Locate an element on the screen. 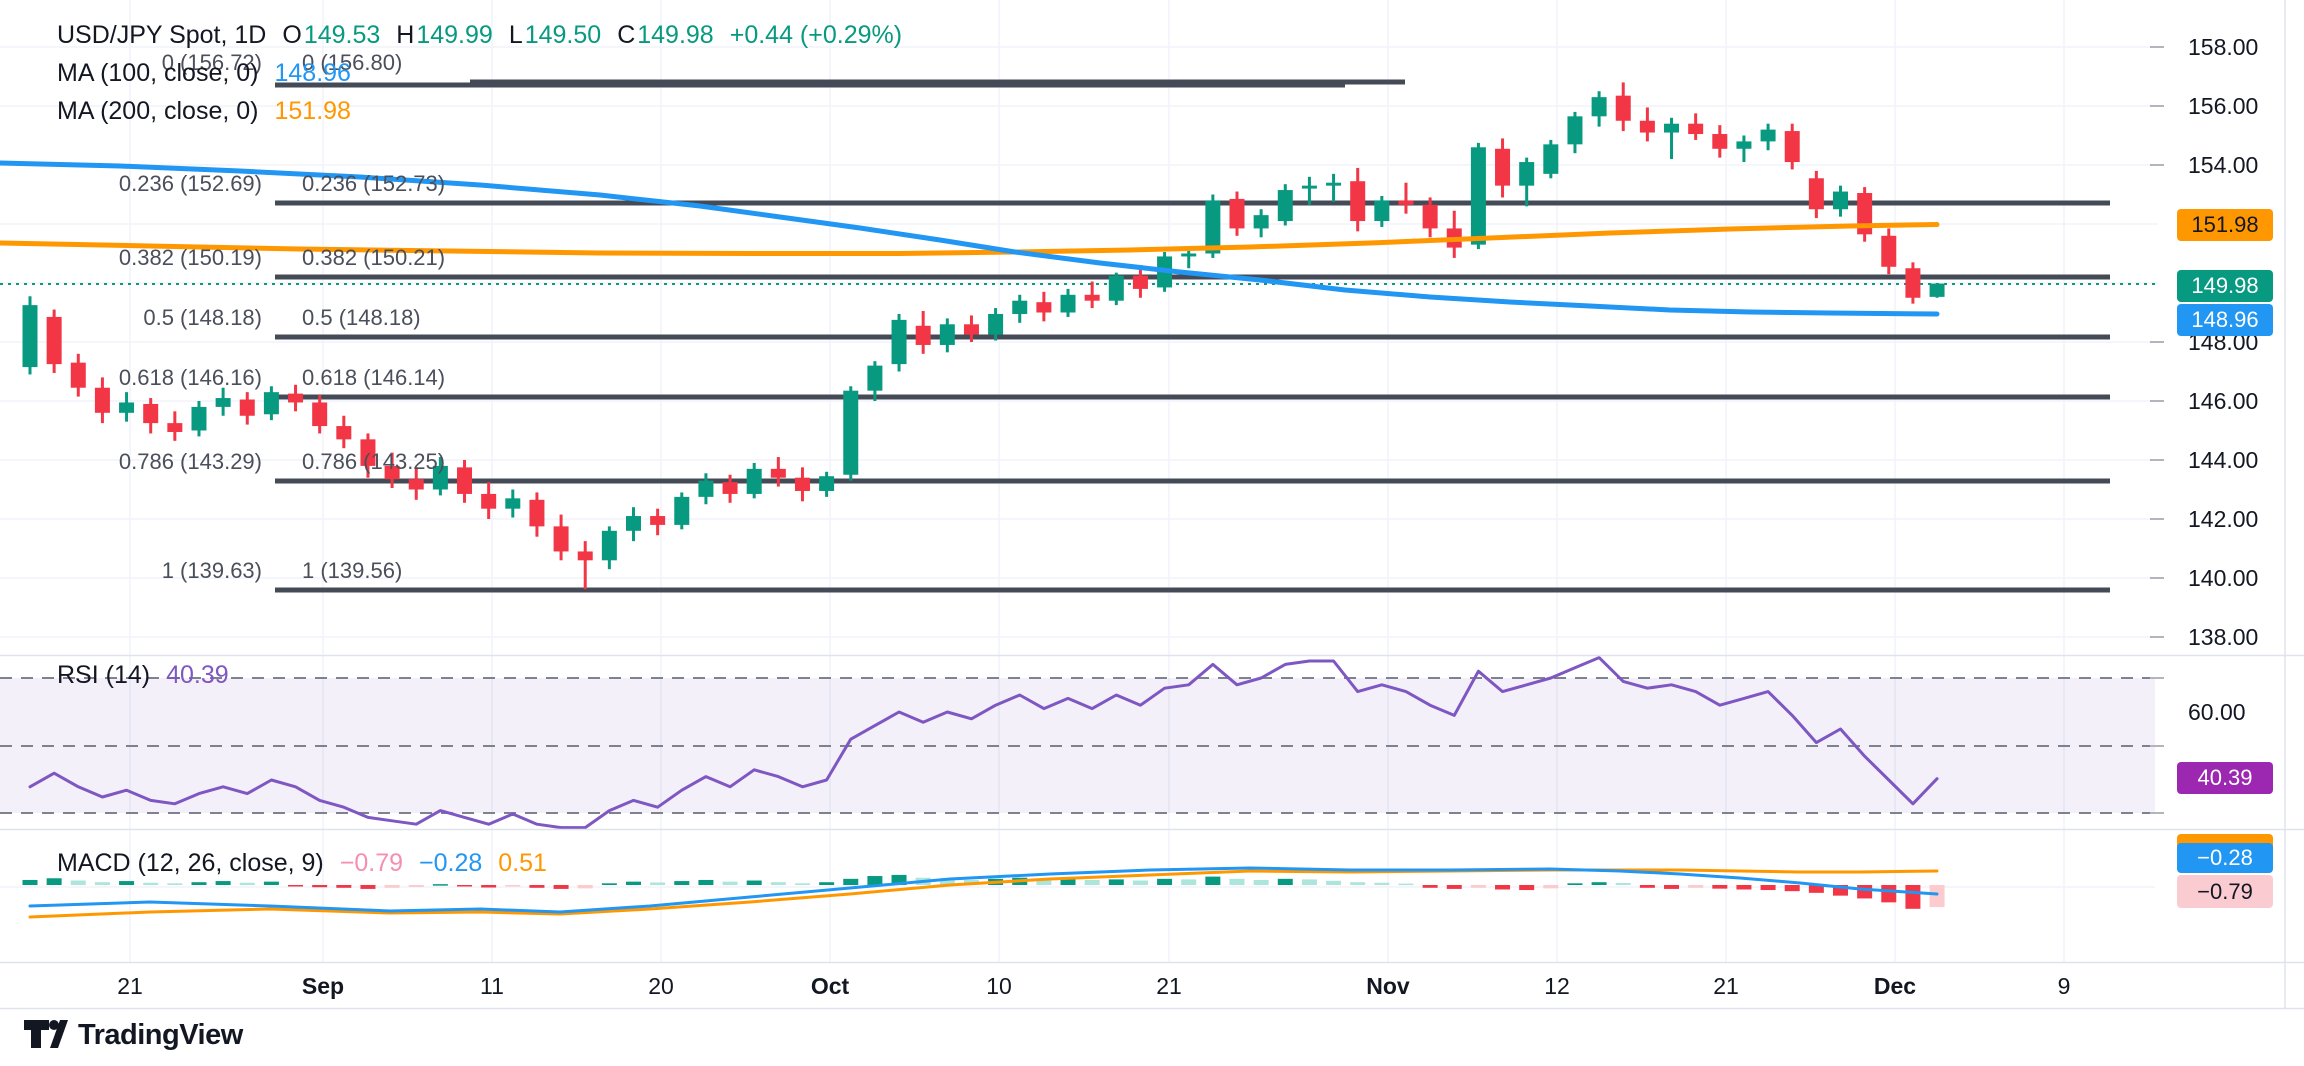  time-axis-label: Oct is located at coordinates (830, 986).